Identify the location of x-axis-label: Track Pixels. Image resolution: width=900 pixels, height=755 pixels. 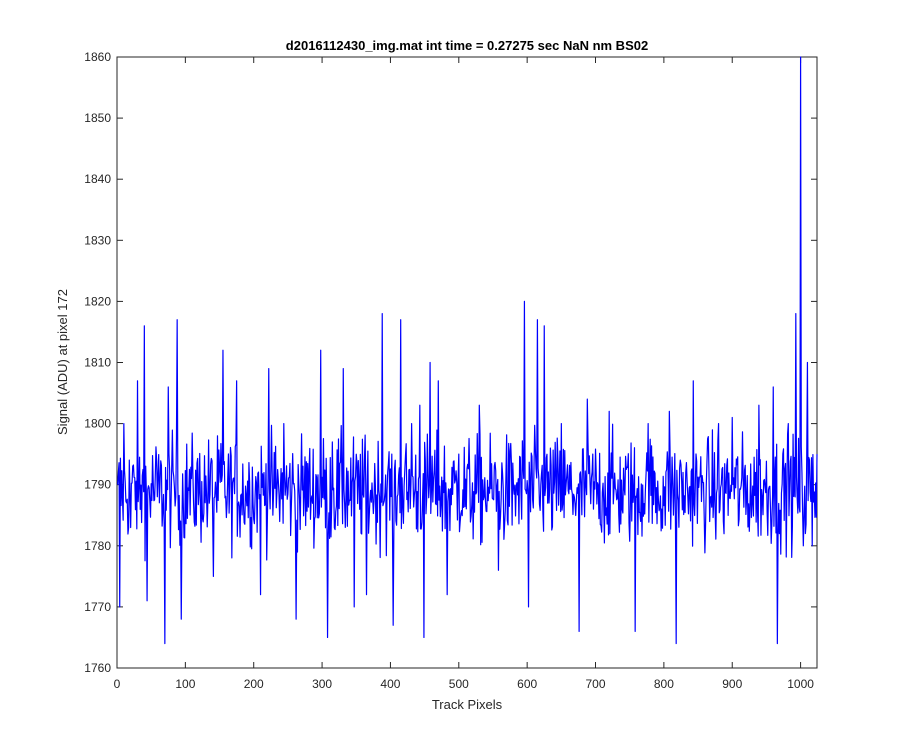
(467, 704).